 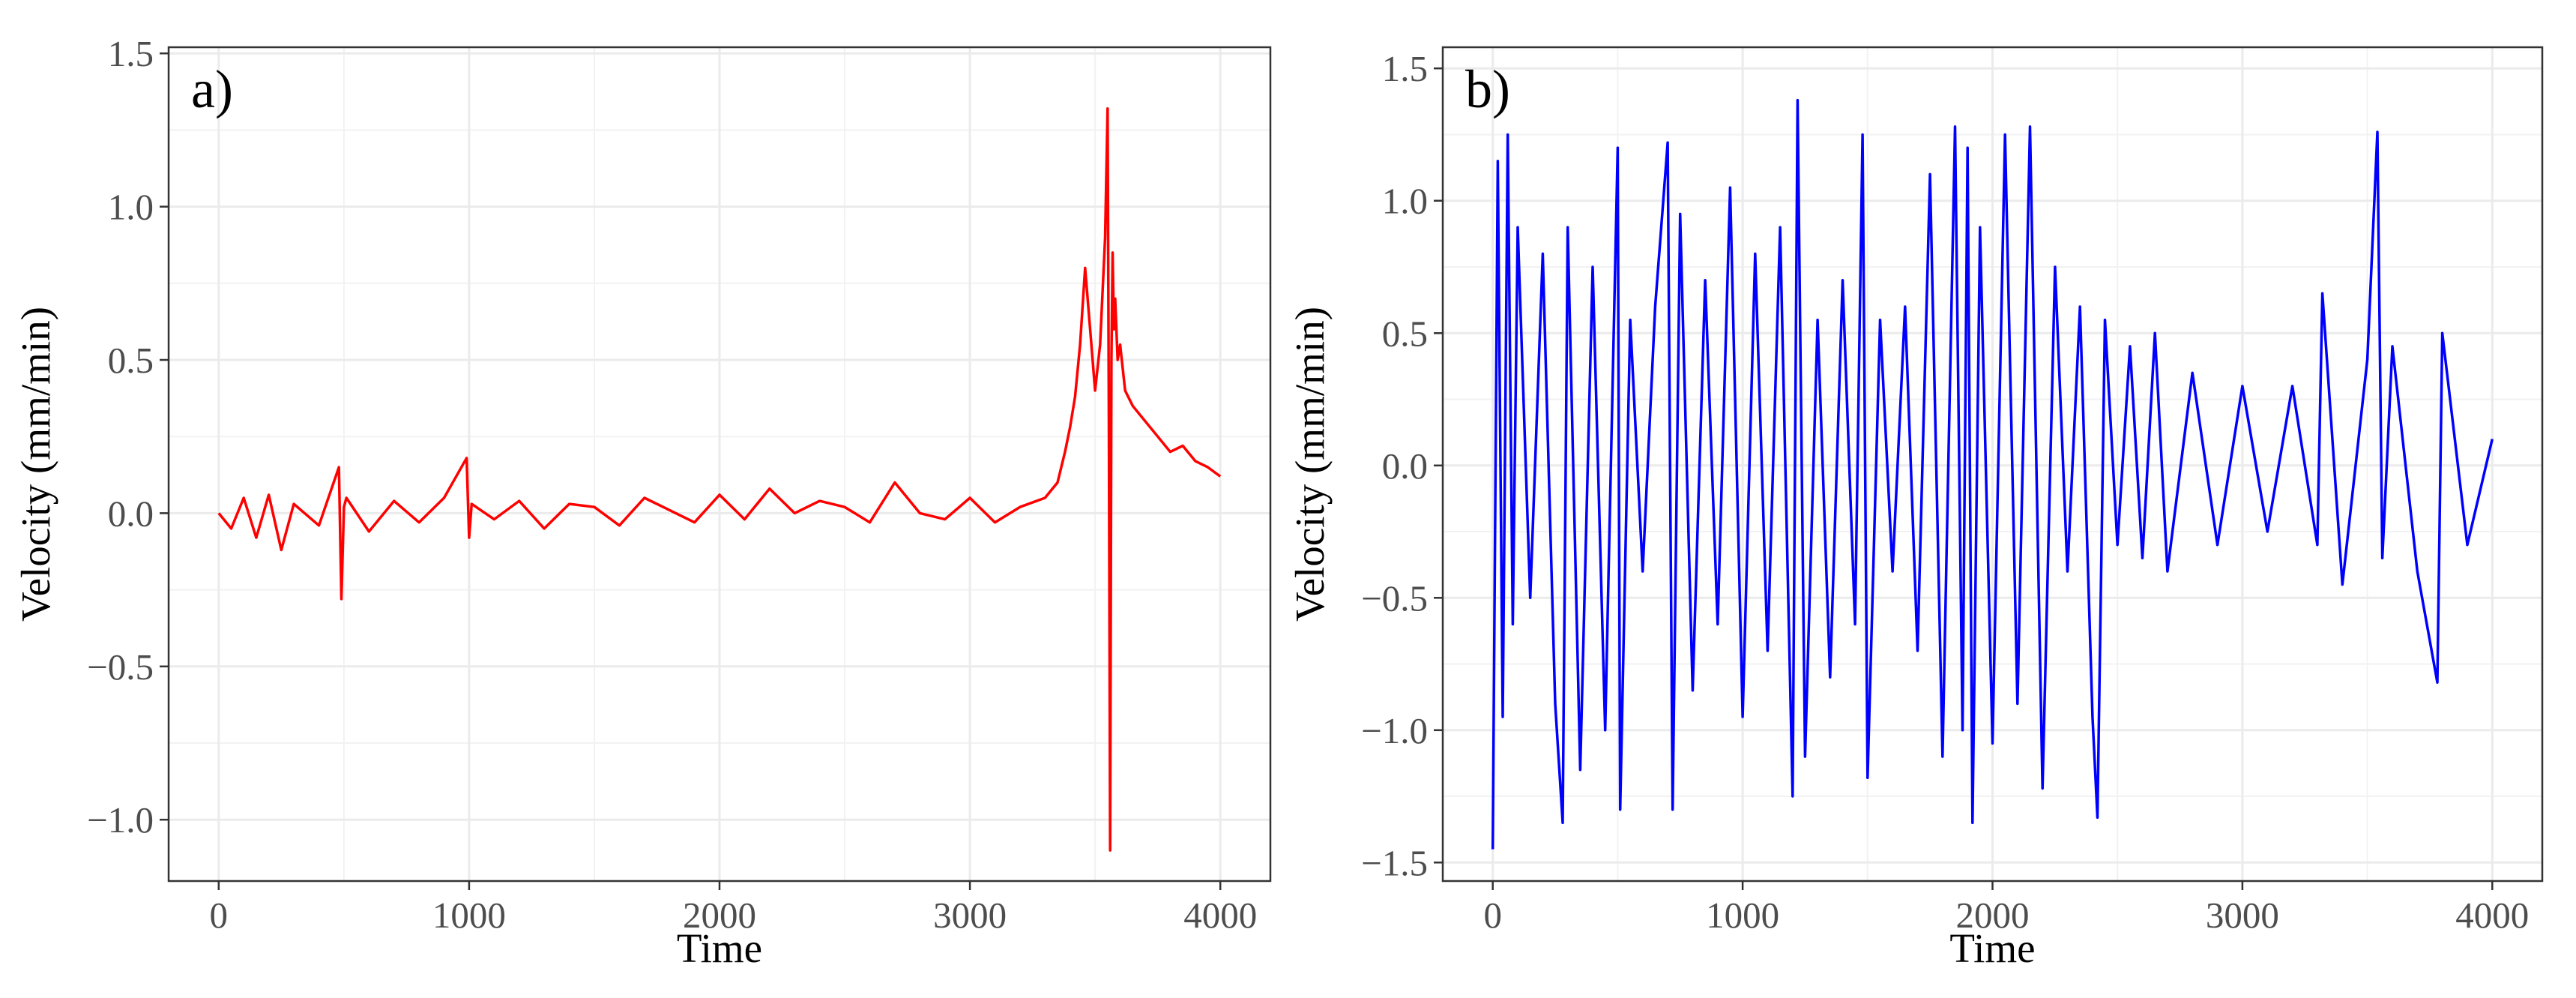 I want to click on y-tick-label: −1.5, so click(x=1395, y=862).